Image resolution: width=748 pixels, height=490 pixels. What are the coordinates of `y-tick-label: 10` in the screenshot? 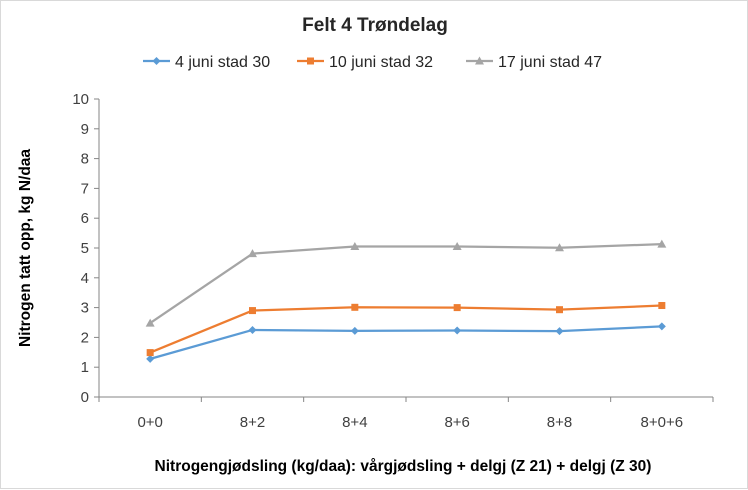 It's located at (80, 99).